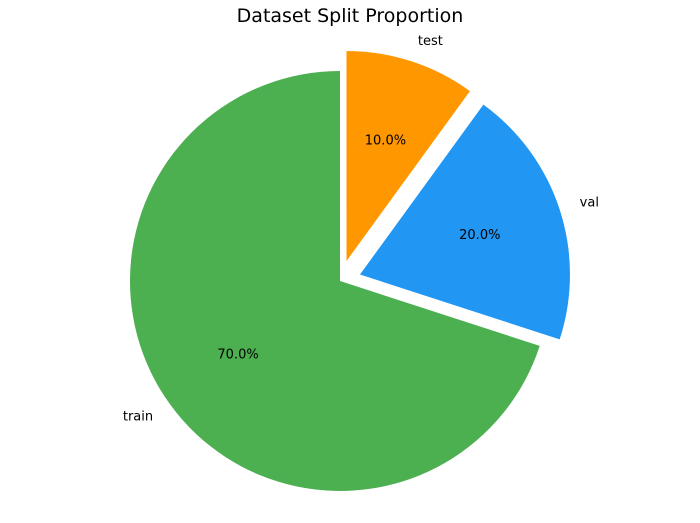  What do you see at coordinates (589, 203) in the screenshot?
I see `slice-label-val: val` at bounding box center [589, 203].